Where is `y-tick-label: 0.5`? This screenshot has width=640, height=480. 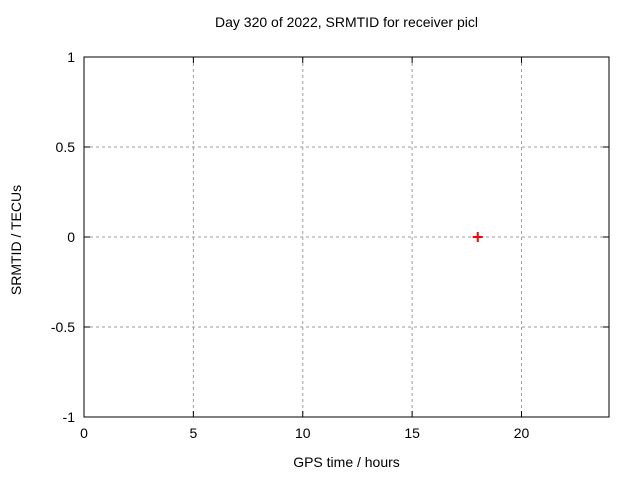 y-tick-label: 0.5 is located at coordinates (66, 147).